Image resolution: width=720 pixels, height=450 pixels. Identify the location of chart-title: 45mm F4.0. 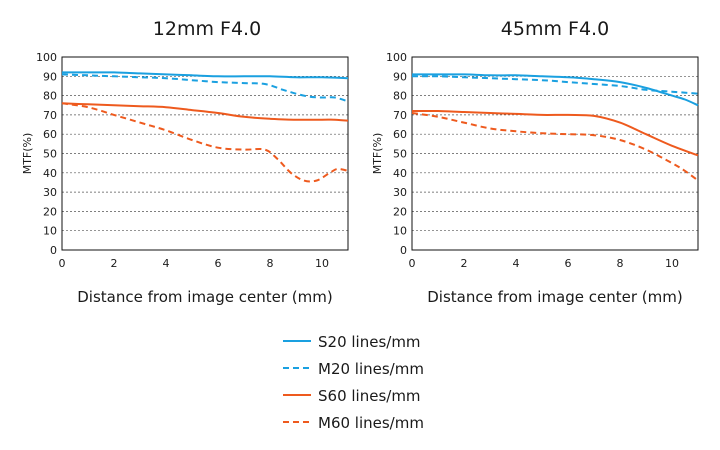
(555, 29).